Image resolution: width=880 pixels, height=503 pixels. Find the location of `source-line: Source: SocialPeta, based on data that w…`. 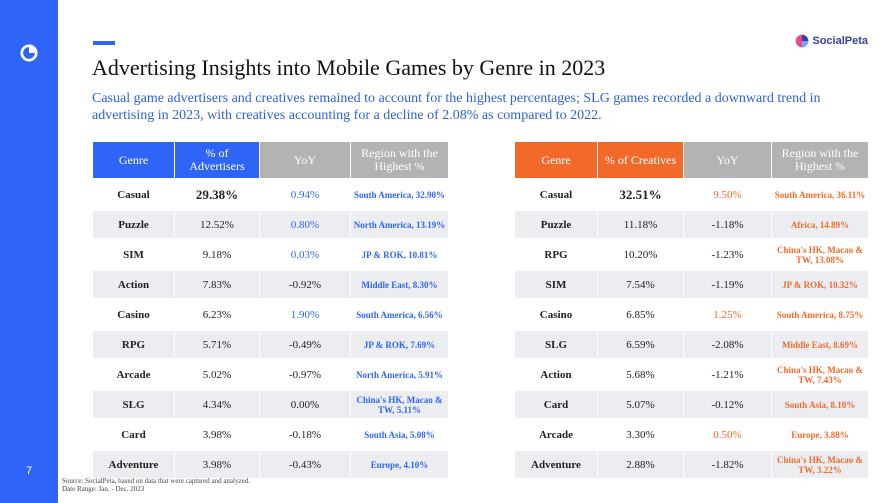

source-line: Source: SocialPeta, based on data that w… is located at coordinates (156, 481).